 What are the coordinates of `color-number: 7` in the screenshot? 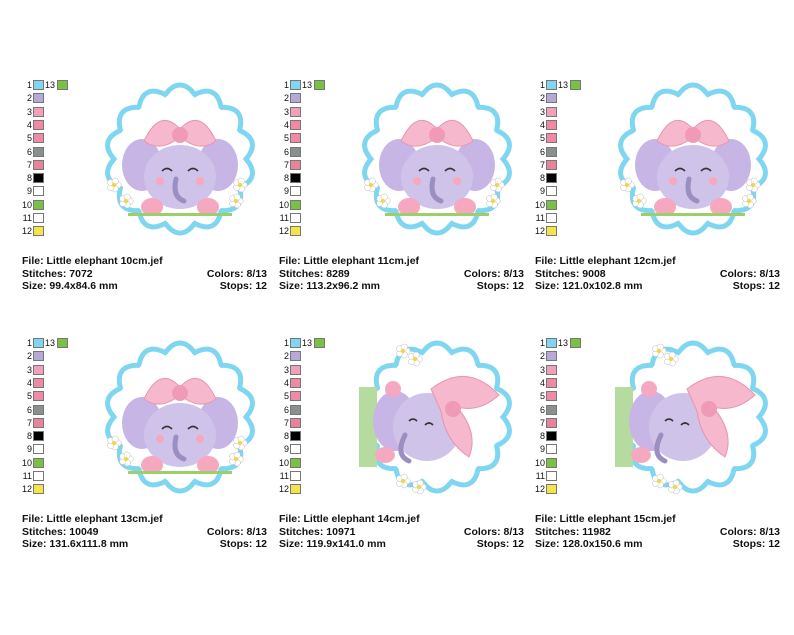 It's located at (542, 164).